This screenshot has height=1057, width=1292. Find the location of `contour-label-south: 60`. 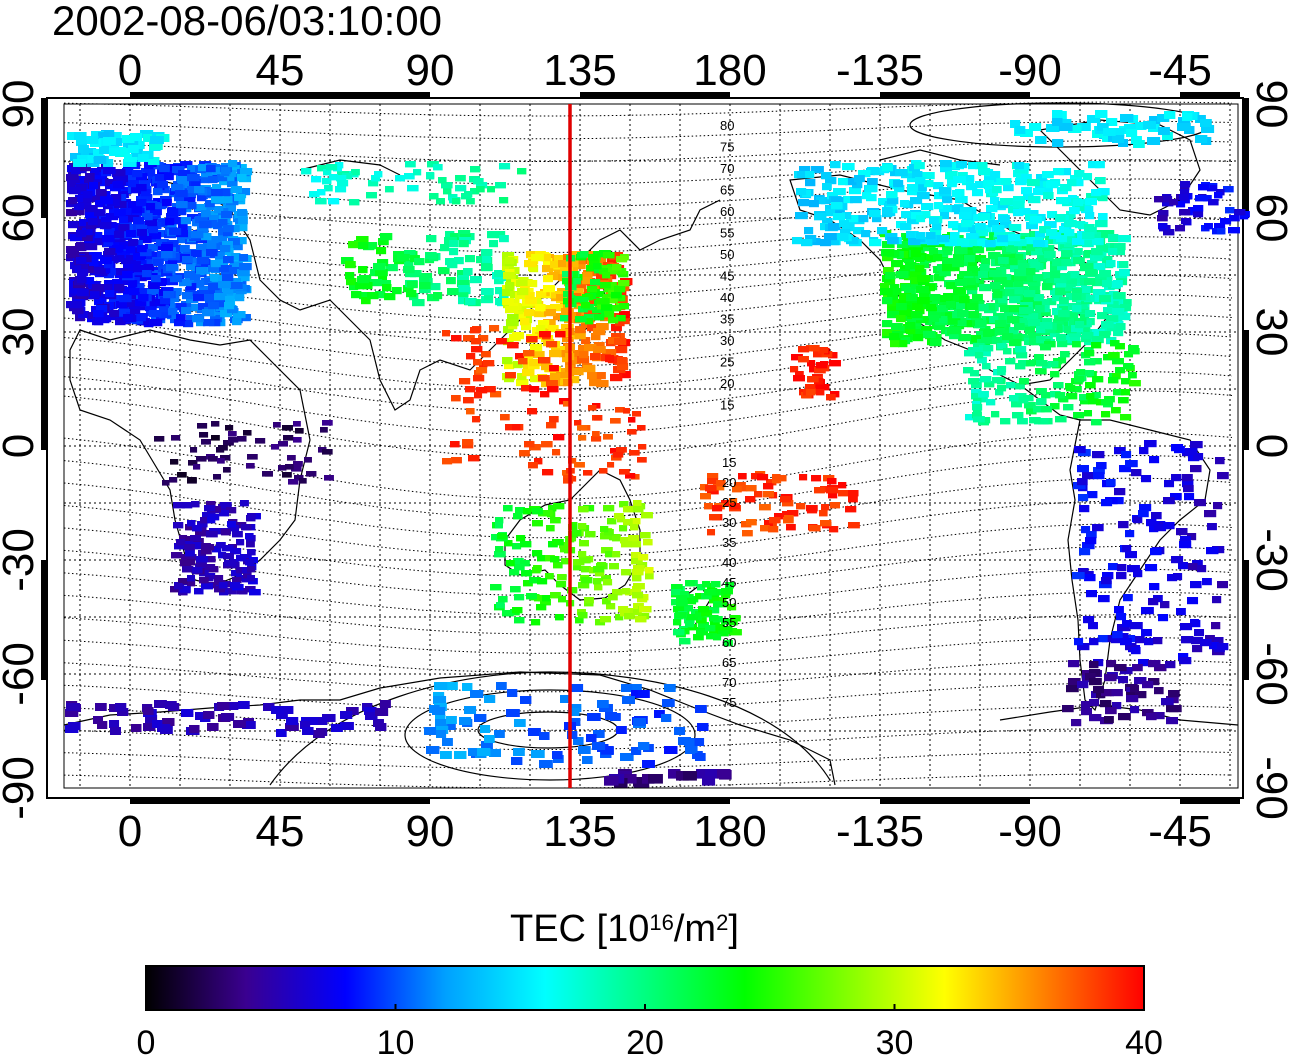

contour-label-south: 60 is located at coordinates (729, 642).